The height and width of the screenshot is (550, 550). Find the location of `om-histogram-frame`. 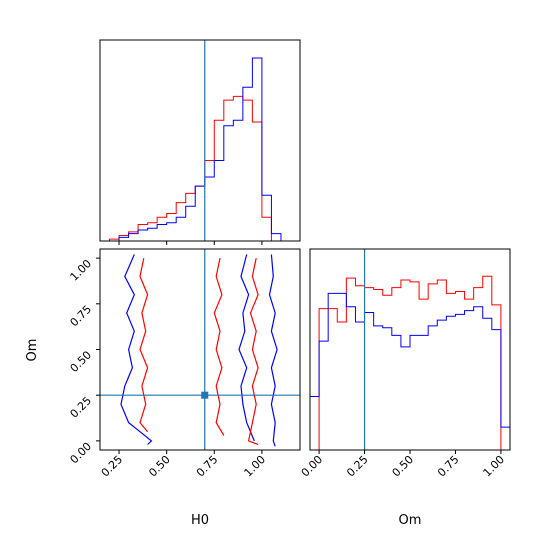

om-histogram-frame is located at coordinates (410, 349).